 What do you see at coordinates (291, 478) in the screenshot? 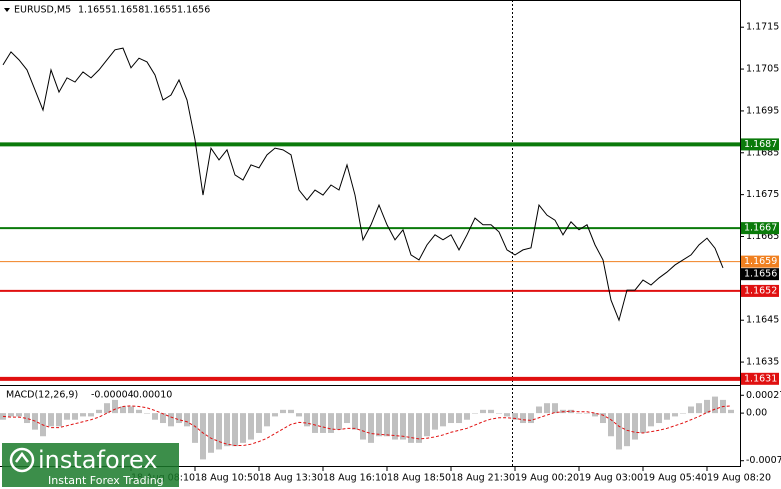
I see `x-tick-label: 18 Aug 13:30` at bounding box center [291, 478].